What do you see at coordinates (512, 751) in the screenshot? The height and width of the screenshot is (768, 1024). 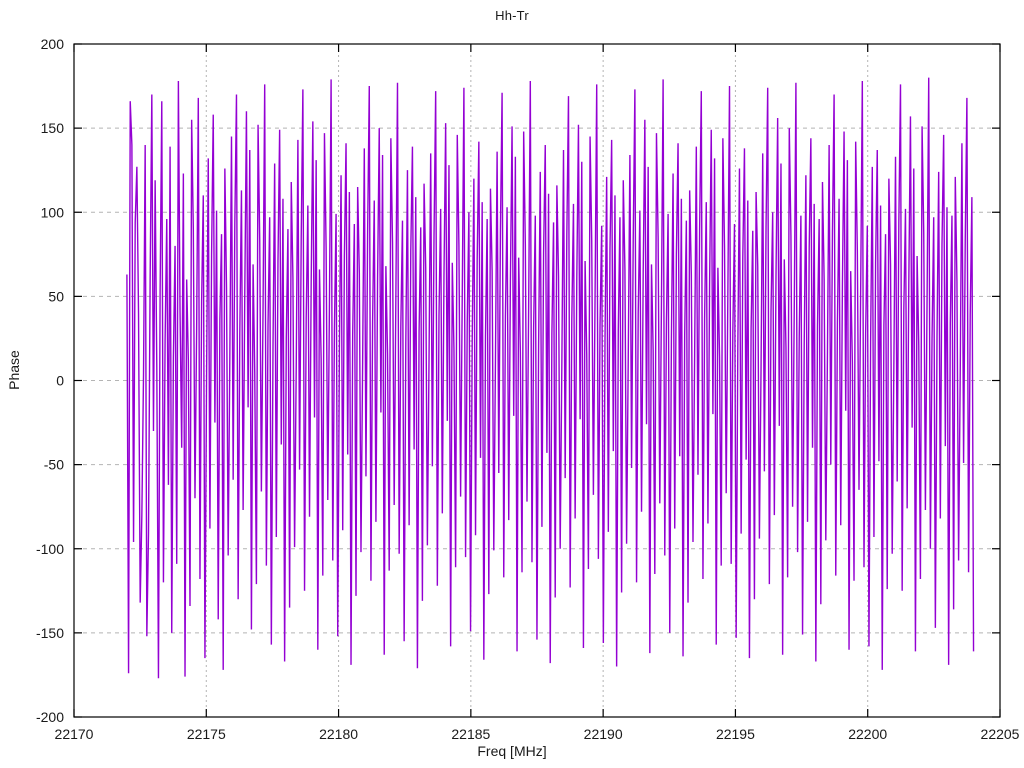 I see `x-axis-label: Freq [MHz]` at bounding box center [512, 751].